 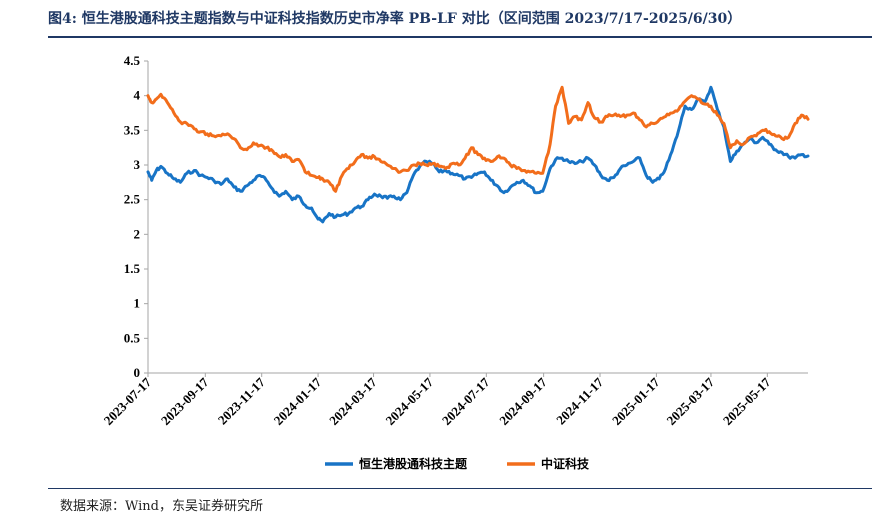 What do you see at coordinates (353, 401) in the screenshot?
I see `x-tick-label: 2024-03-17` at bounding box center [353, 401].